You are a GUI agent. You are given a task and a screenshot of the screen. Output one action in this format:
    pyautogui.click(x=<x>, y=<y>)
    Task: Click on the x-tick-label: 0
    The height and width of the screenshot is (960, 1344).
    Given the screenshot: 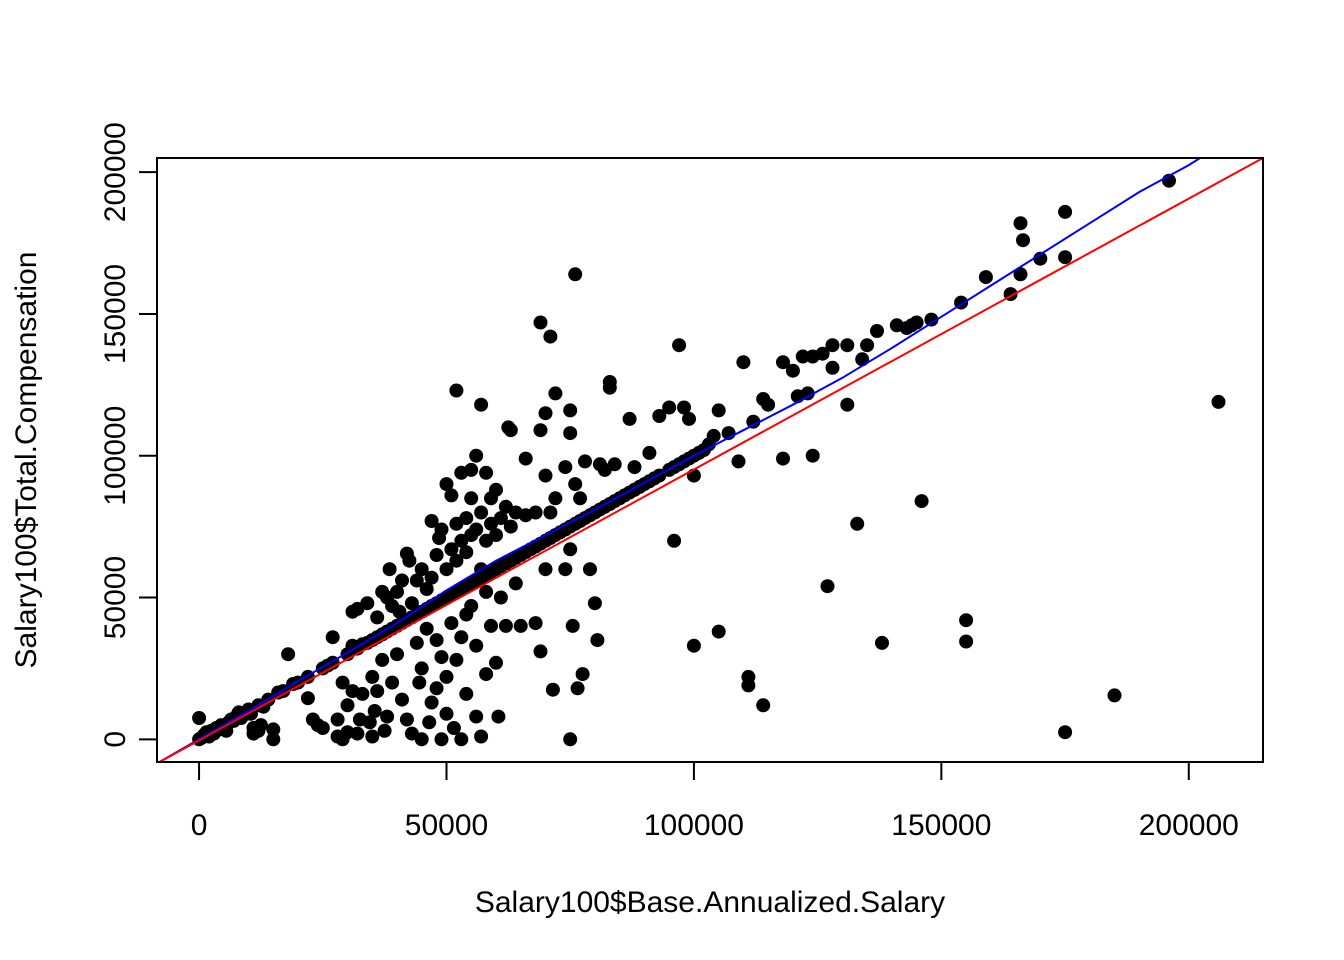 What is the action you would take?
    pyautogui.click(x=199, y=825)
    